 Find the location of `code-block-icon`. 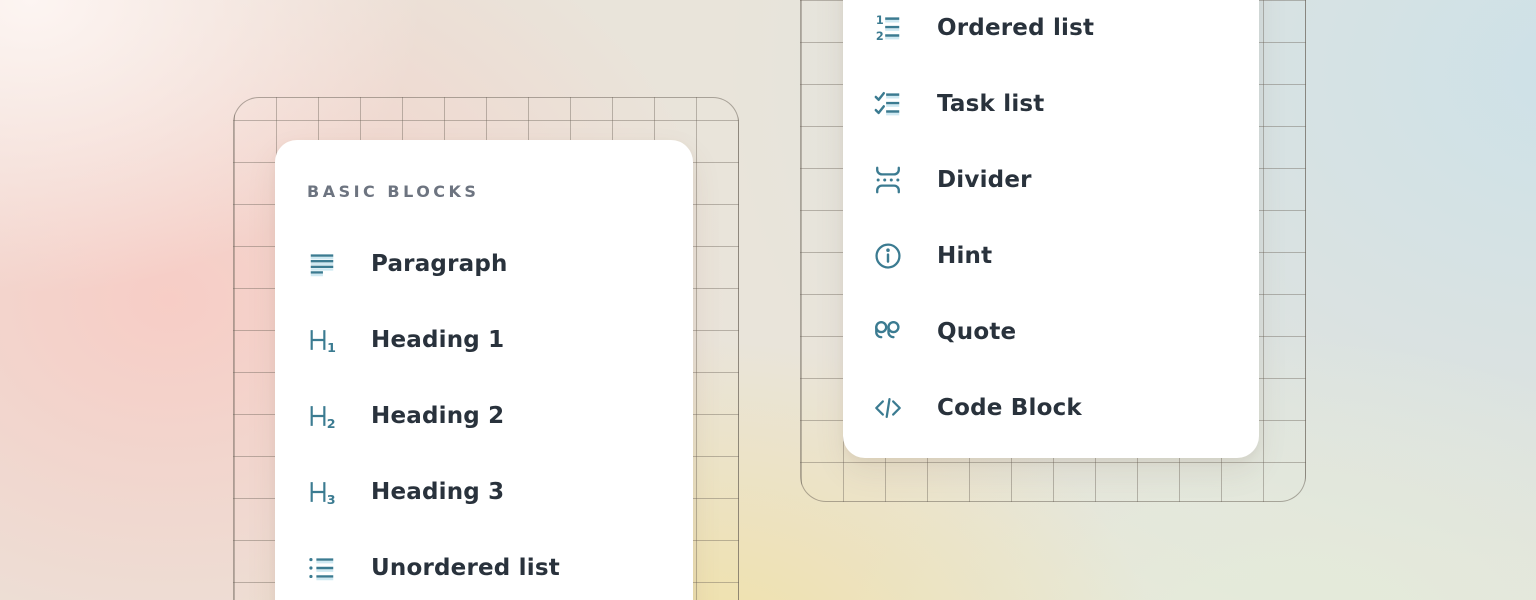

code-block-icon is located at coordinates (888, 408).